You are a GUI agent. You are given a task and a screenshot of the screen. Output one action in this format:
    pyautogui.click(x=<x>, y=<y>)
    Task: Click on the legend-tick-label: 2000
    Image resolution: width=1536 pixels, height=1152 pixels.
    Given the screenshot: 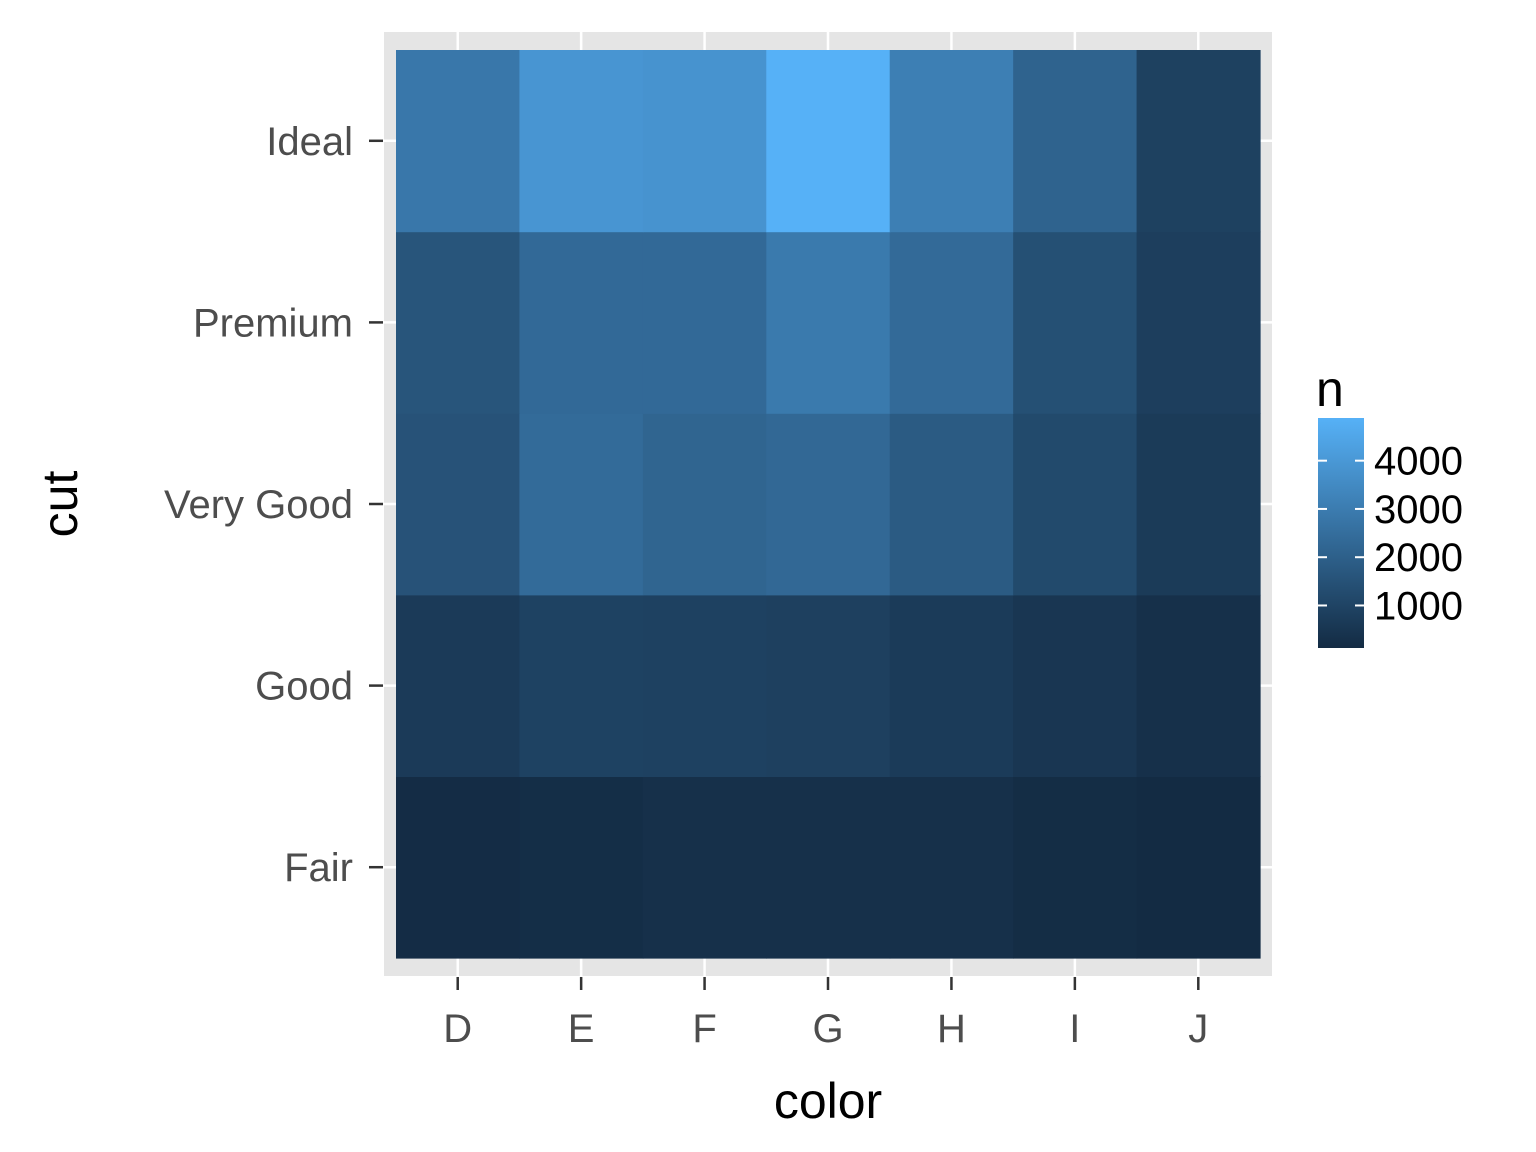 What is the action you would take?
    pyautogui.click(x=1418, y=558)
    